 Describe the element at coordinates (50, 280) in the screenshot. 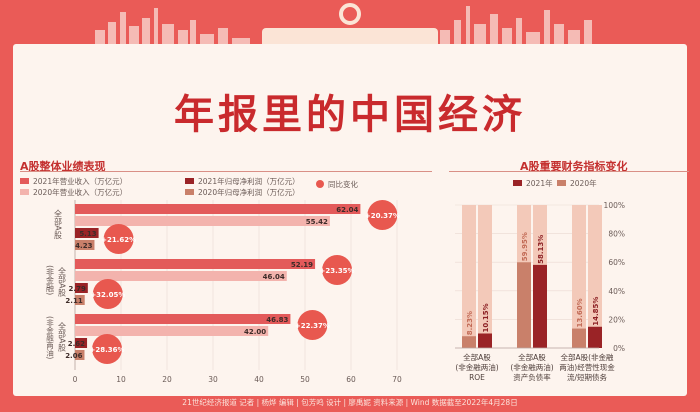

I see `category-label: (非金融)` at that location.